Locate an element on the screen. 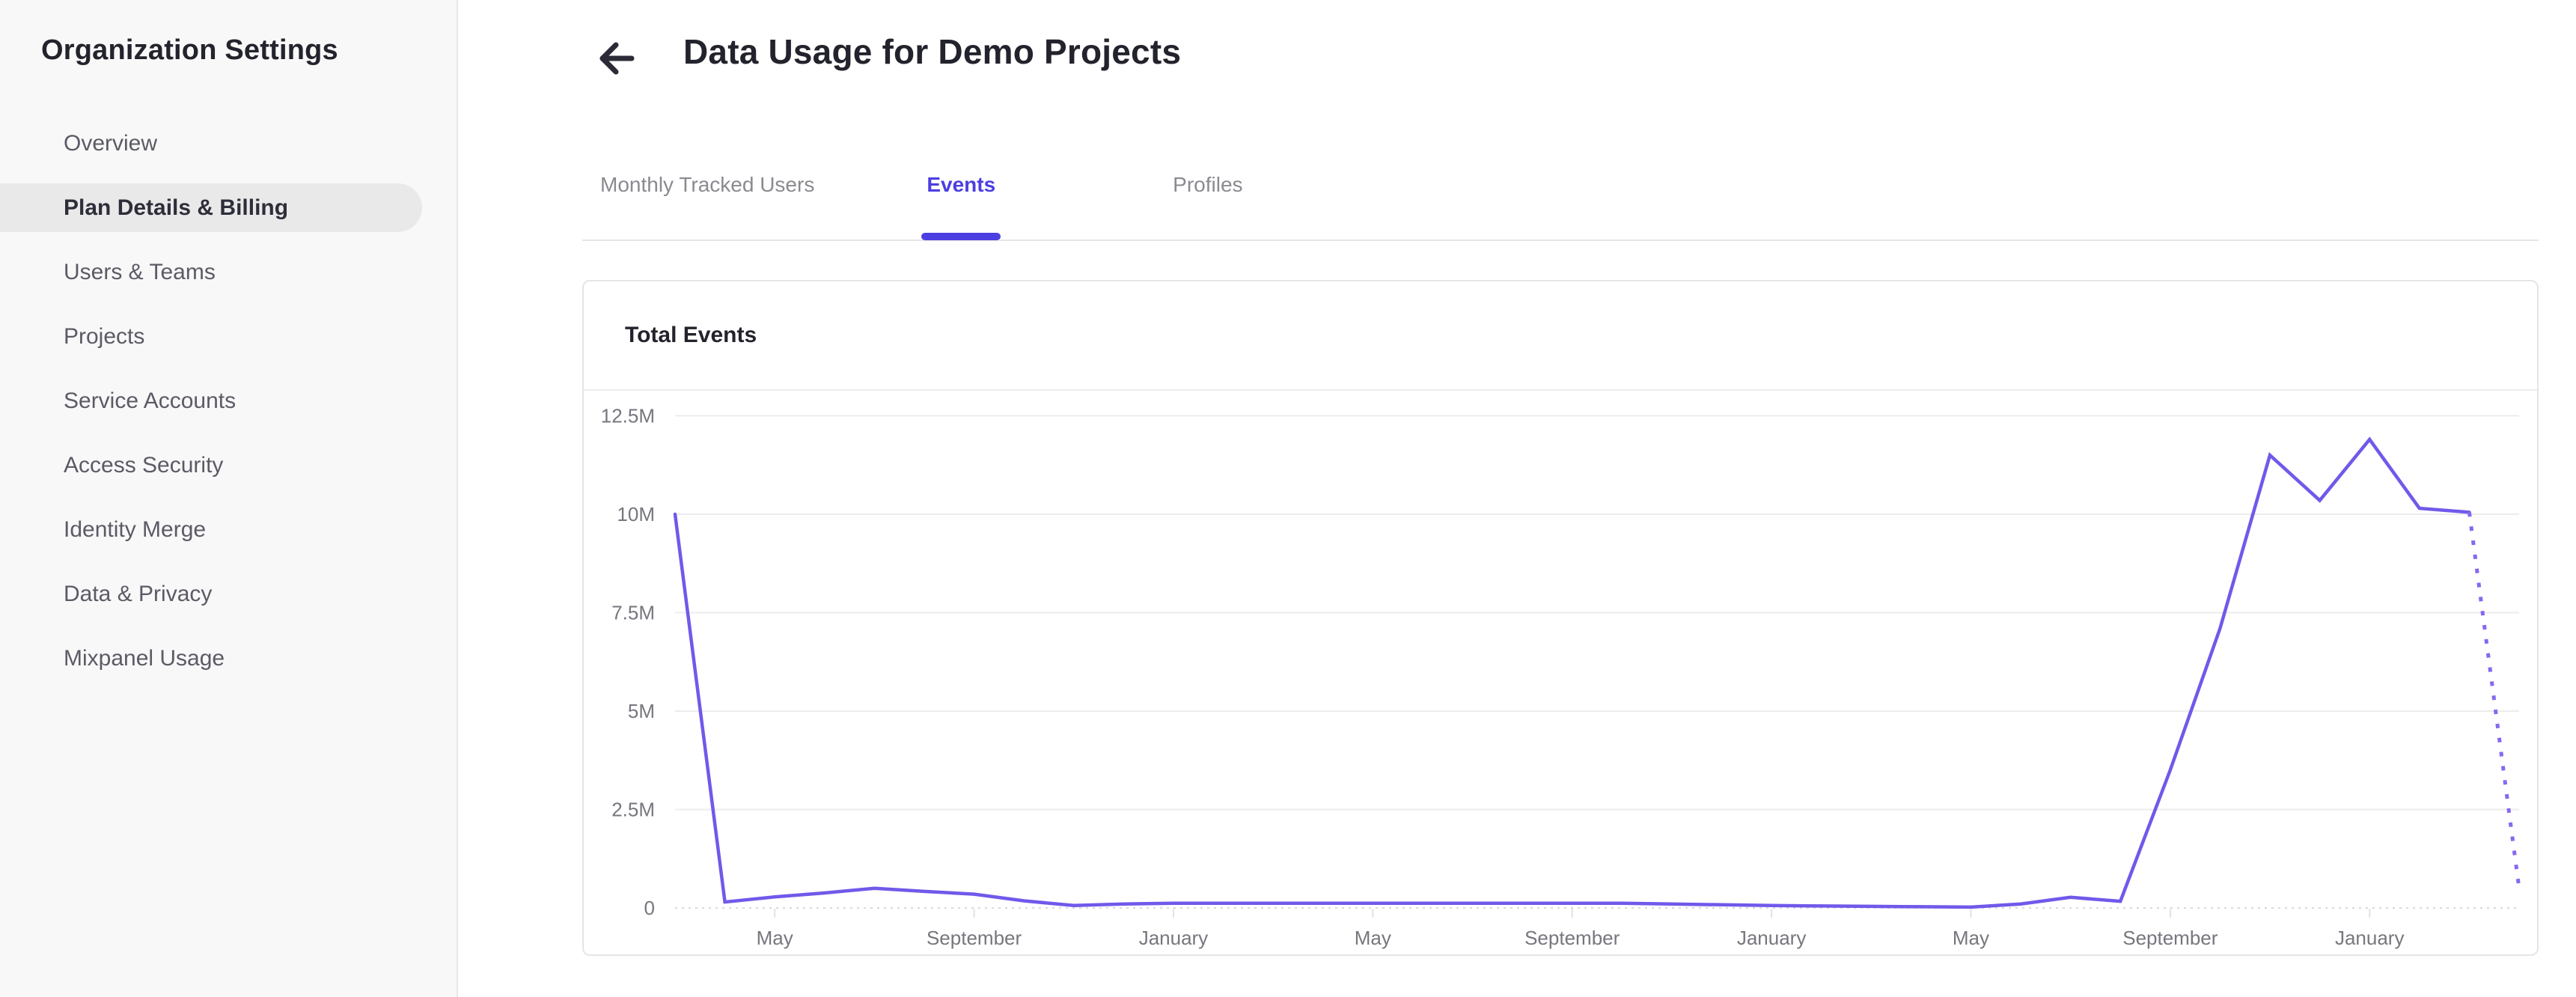 The height and width of the screenshot is (997, 2576). back-button is located at coordinates (617, 58).